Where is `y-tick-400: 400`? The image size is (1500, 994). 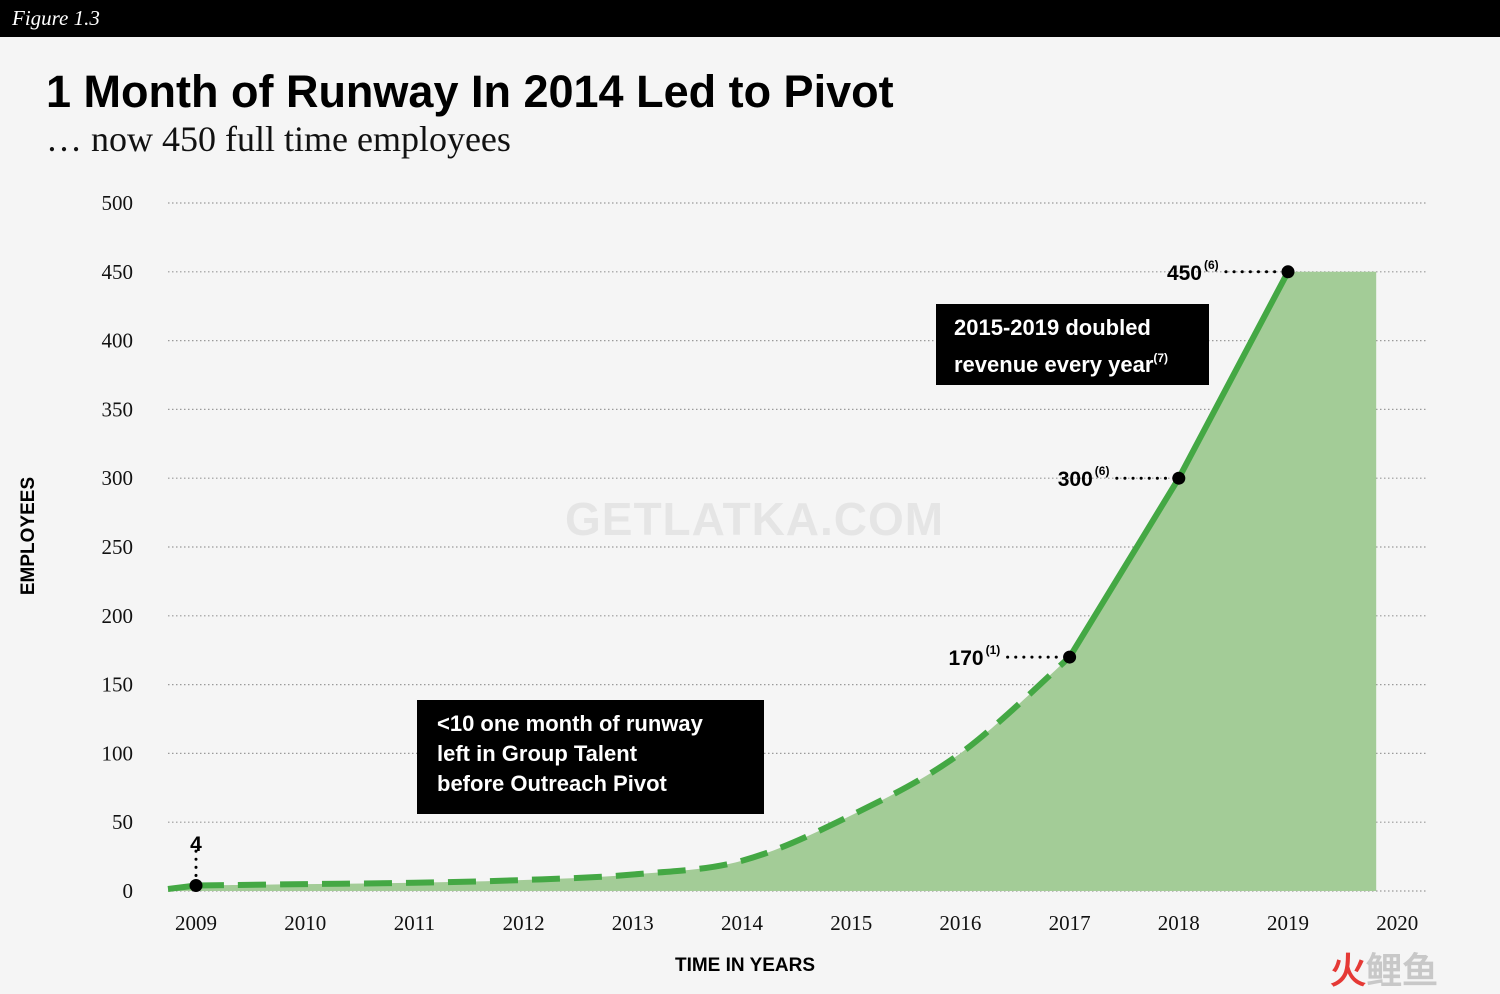 y-tick-400: 400 is located at coordinates (118, 341).